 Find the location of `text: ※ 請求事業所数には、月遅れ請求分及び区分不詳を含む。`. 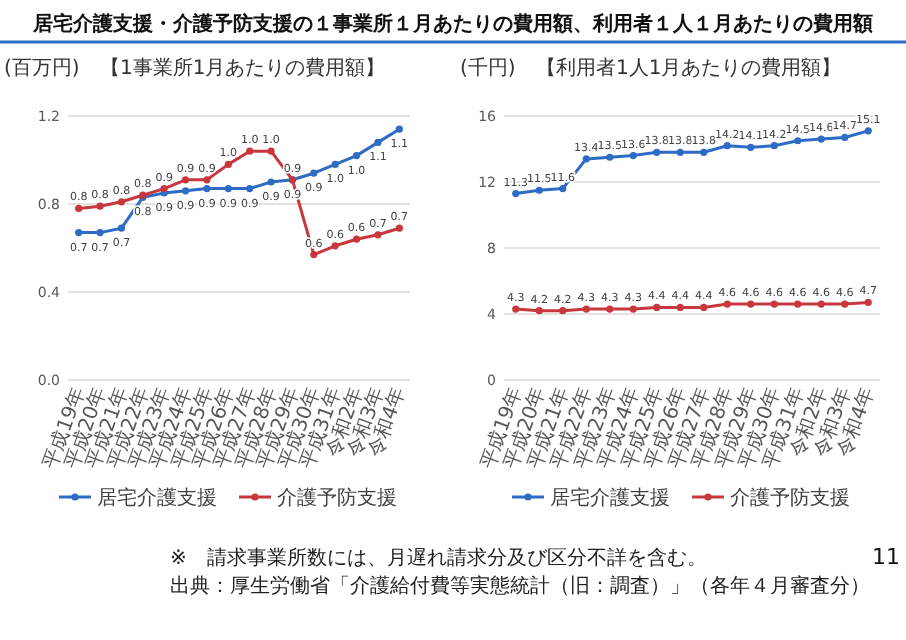

text: ※ 請求事業所数には、月遅れ請求分及び区分不詳を含む。 is located at coordinates (438, 558).